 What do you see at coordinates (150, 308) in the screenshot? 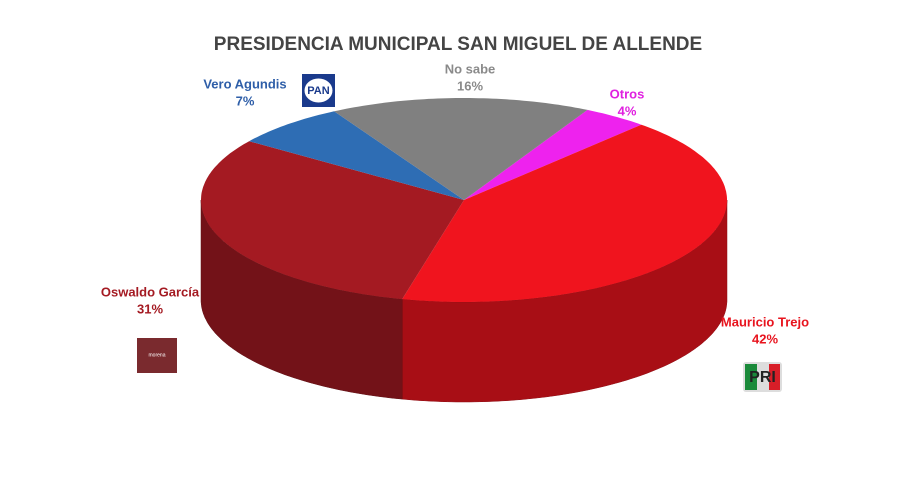
I see `slice-value-label: 31%` at bounding box center [150, 308].